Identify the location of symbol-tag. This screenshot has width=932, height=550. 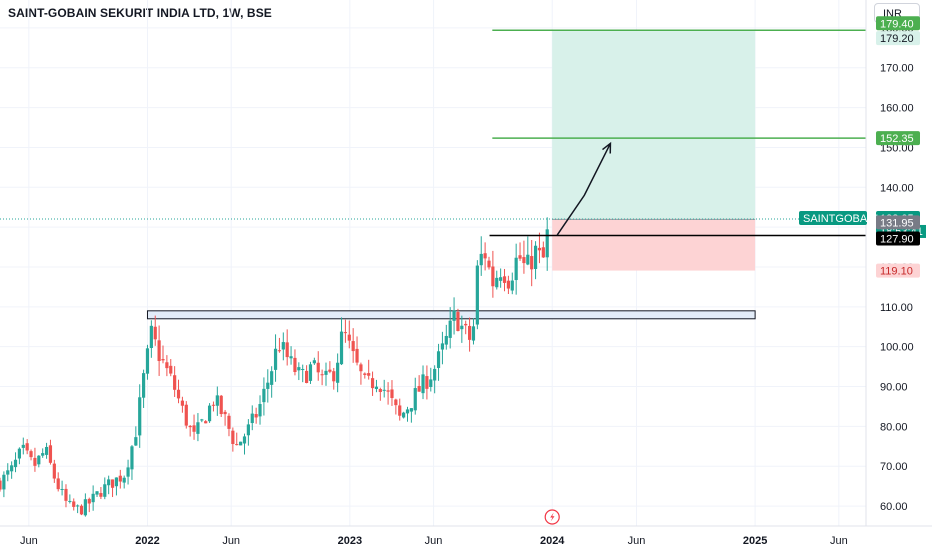
(833, 217).